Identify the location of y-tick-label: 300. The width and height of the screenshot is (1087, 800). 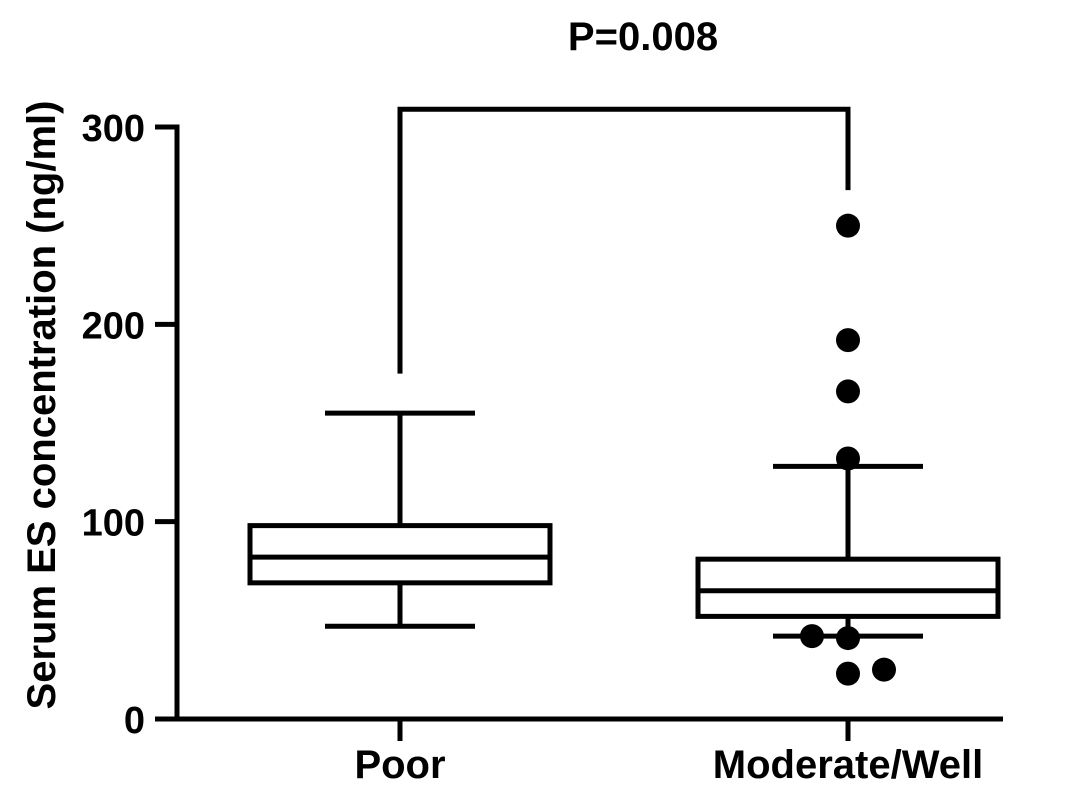
(113, 129).